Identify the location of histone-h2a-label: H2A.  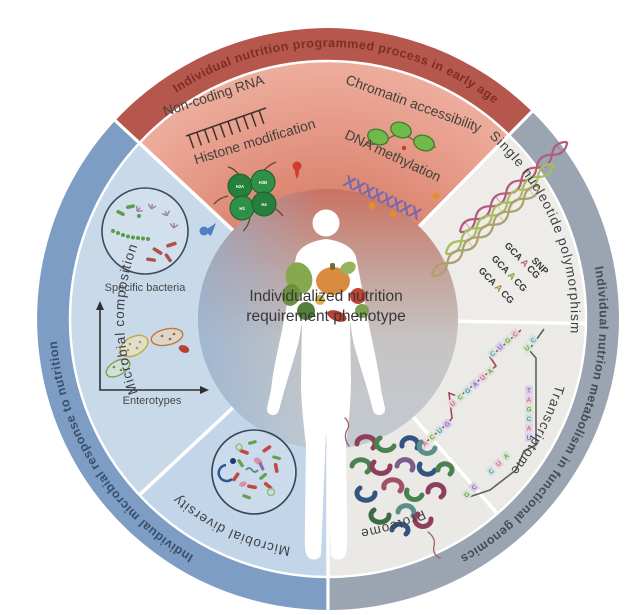
(240, 186).